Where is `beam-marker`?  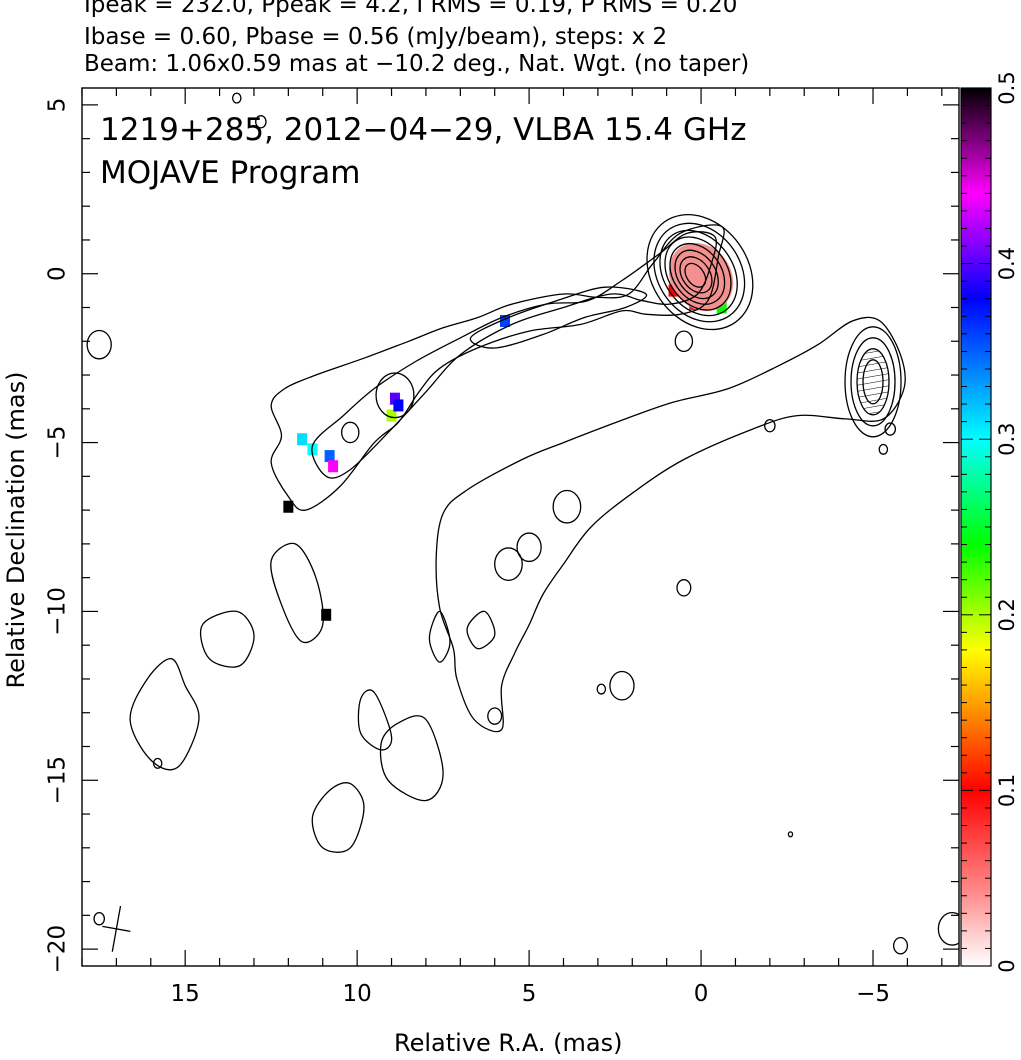 beam-marker is located at coordinates (116, 928).